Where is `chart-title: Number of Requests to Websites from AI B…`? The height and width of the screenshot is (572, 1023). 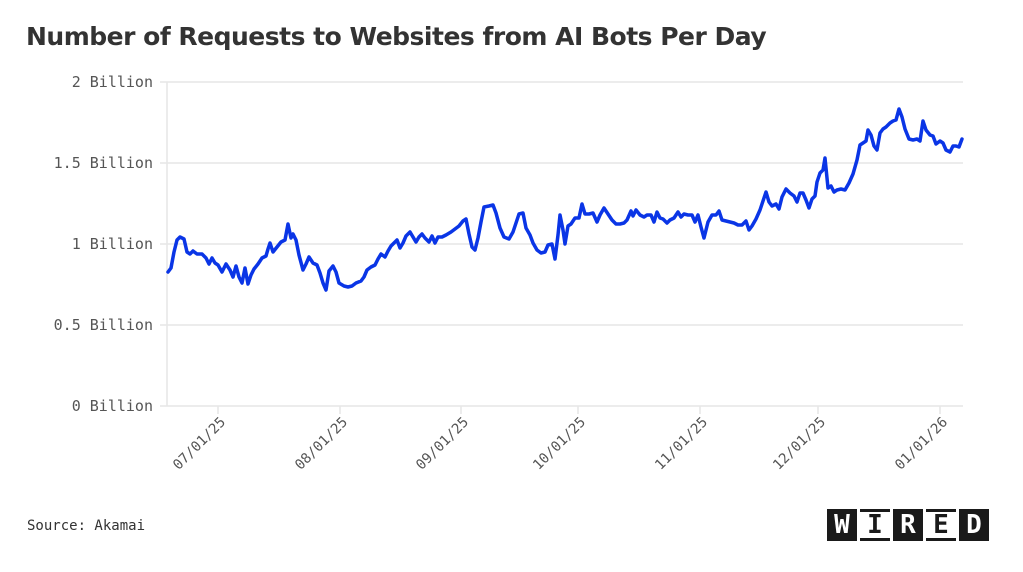
chart-title: Number of Requests to Websites from AI B… is located at coordinates (396, 36).